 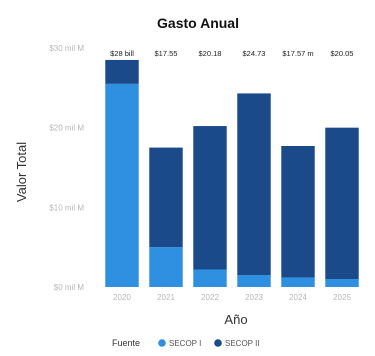 What do you see at coordinates (166, 267) in the screenshot?
I see `bar-secop-i-2021` at bounding box center [166, 267].